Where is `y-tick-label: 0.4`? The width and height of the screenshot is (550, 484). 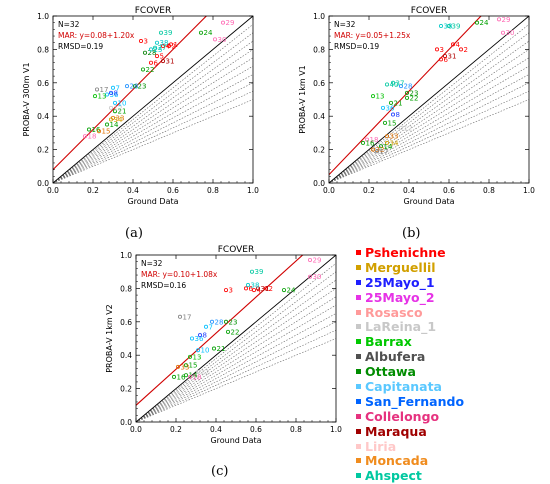 y-tick-label: 0.4 is located at coordinates (126, 355).